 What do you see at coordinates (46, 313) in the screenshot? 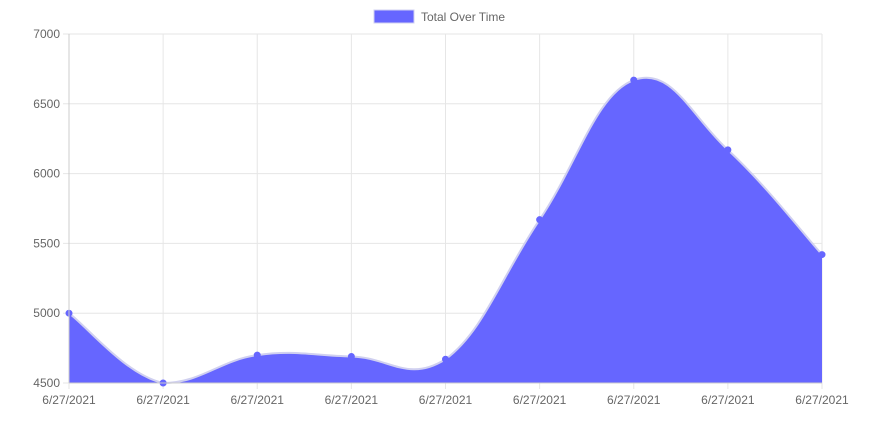
I see `y-tick-label: 5000` at bounding box center [46, 313].